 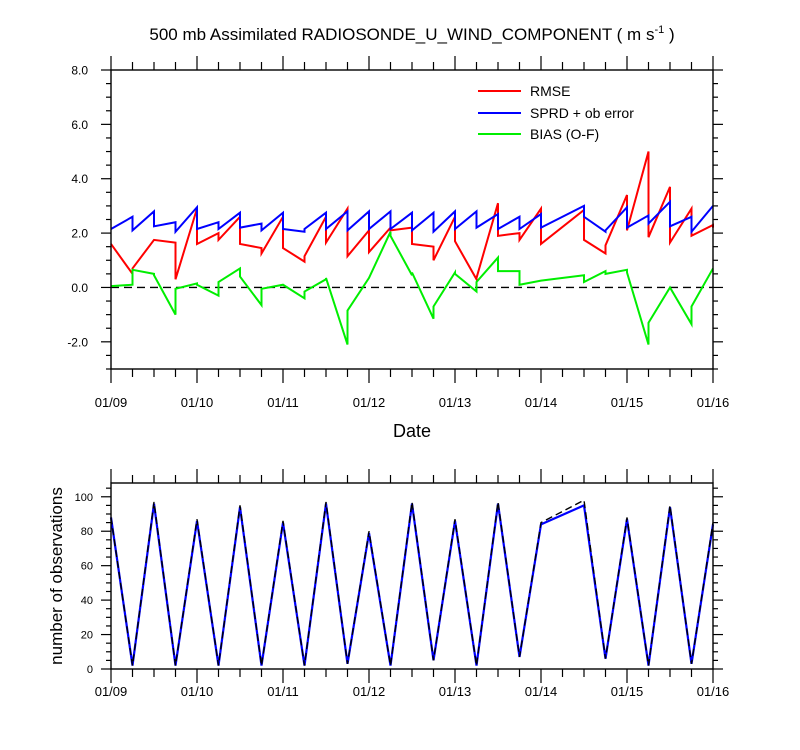 What do you see at coordinates (79, 234) in the screenshot?
I see `y-tick-label: 2.0` at bounding box center [79, 234].